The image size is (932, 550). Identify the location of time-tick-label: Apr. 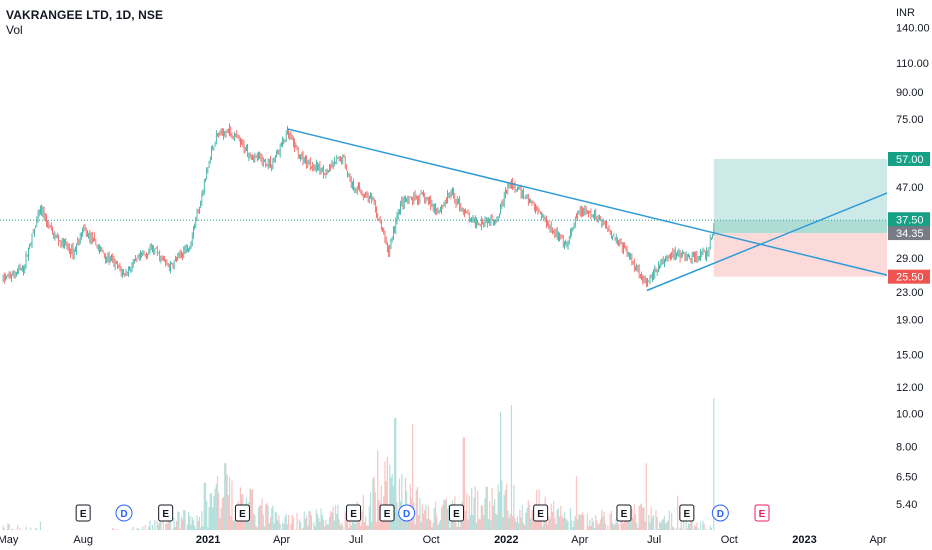
(579, 540).